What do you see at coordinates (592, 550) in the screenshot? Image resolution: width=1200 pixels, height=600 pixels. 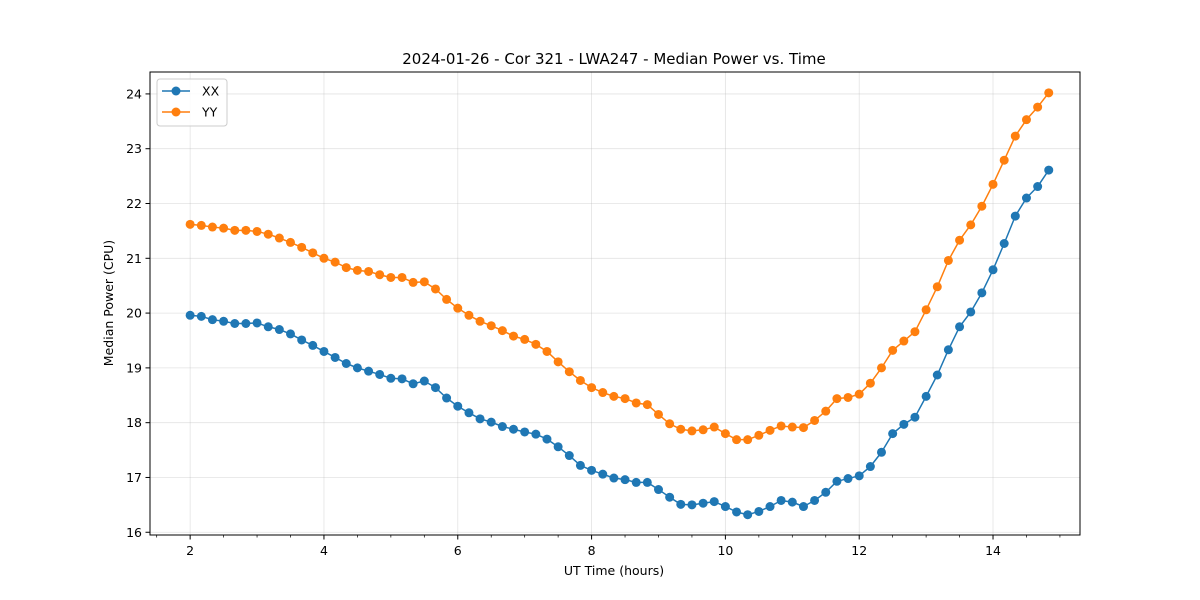 I see `x-tick-label: 8` at bounding box center [592, 550].